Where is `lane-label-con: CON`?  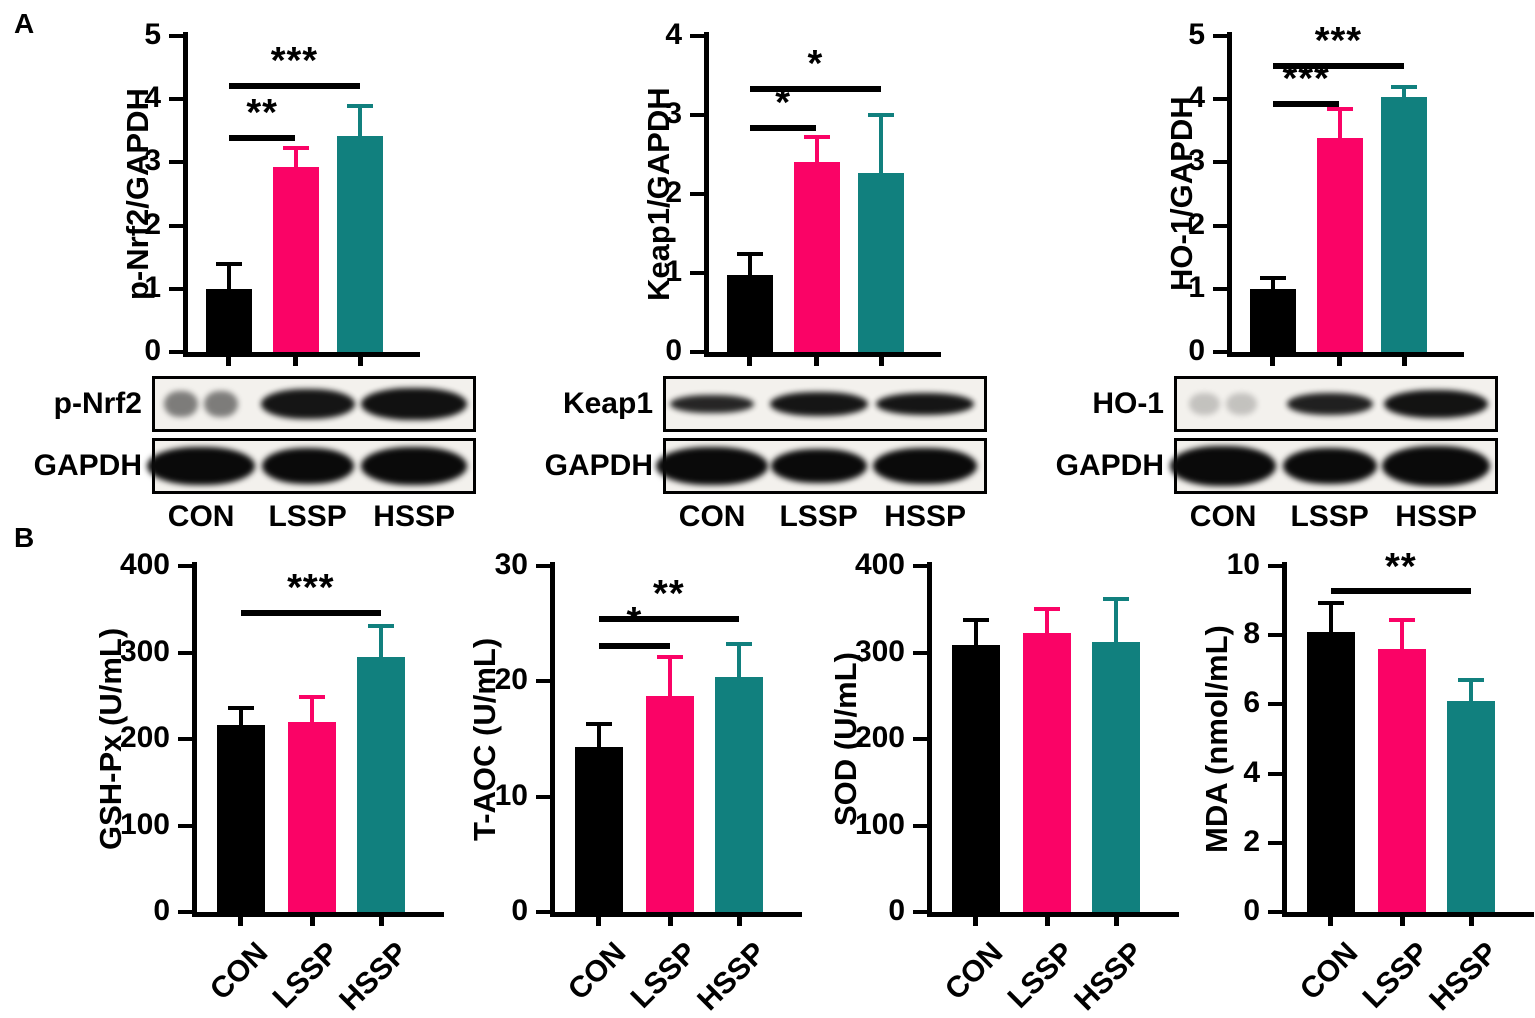 lane-label-con: CON is located at coordinates (1223, 516).